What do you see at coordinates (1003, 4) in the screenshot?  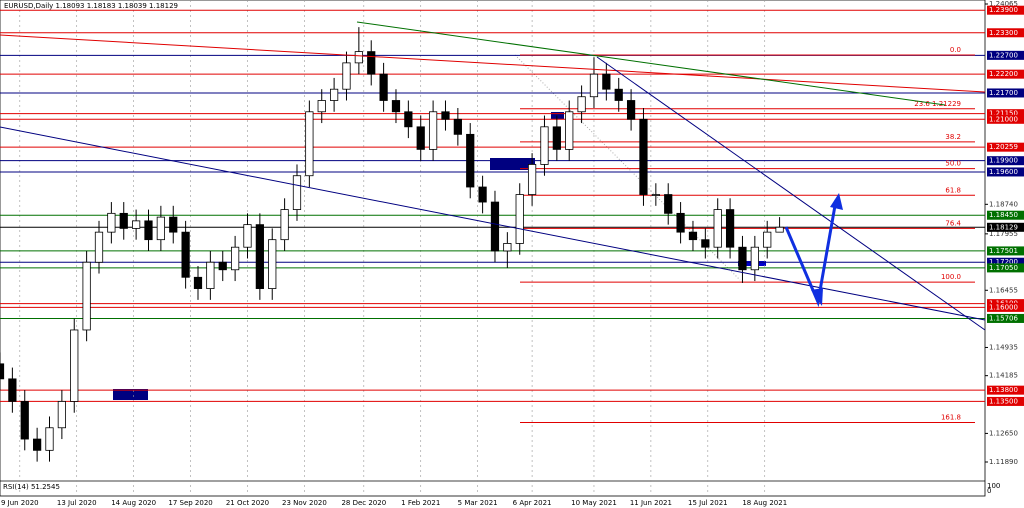 I see `y-tick-label: 1.24065` at bounding box center [1003, 4].